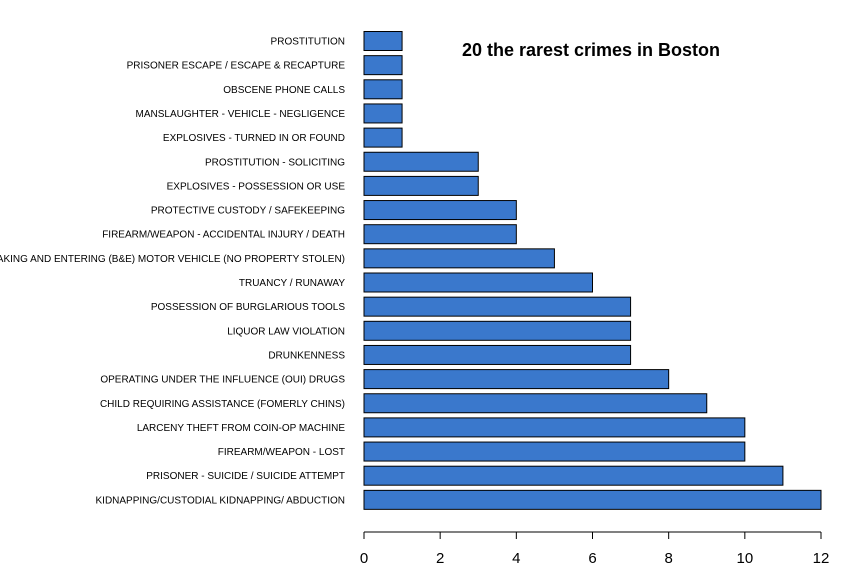 This screenshot has width=850, height=588. I want to click on category-label: PROTECTIVE CUSTODY / SAFEKEEPING, so click(248, 211).